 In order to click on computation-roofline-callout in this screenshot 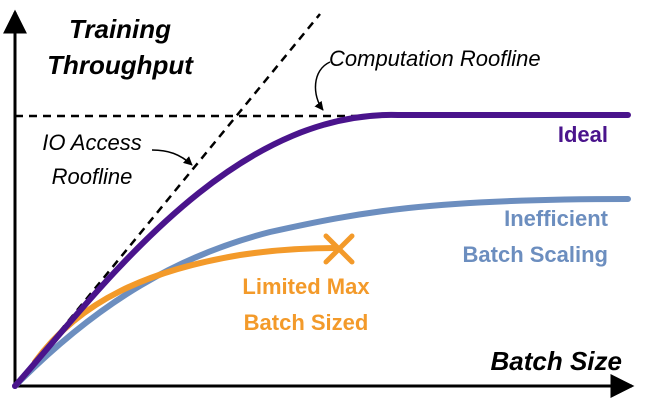, I will do `click(322, 86)`.